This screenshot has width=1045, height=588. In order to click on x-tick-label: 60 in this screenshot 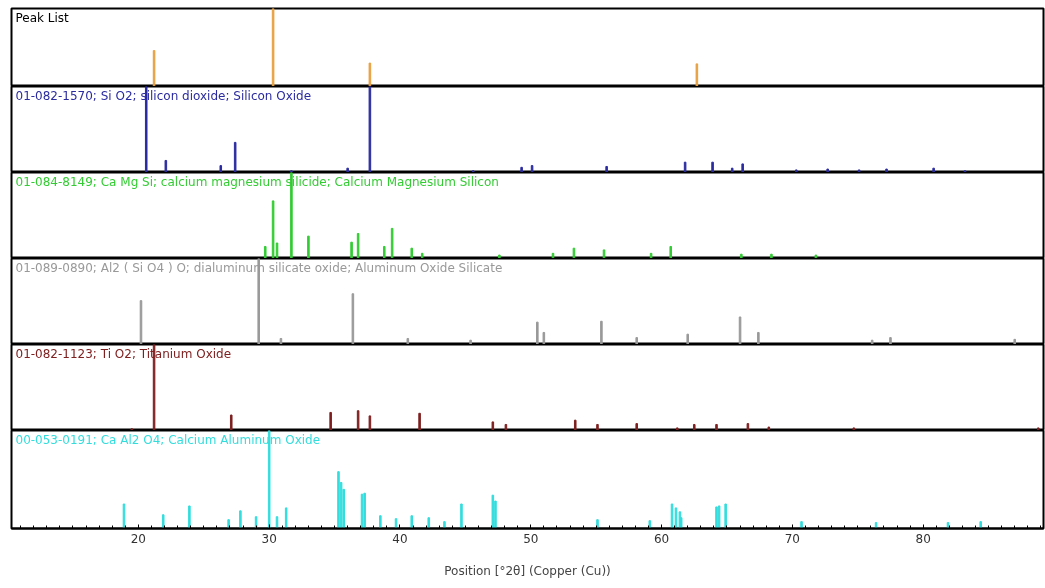, I will do `click(661, 538)`.